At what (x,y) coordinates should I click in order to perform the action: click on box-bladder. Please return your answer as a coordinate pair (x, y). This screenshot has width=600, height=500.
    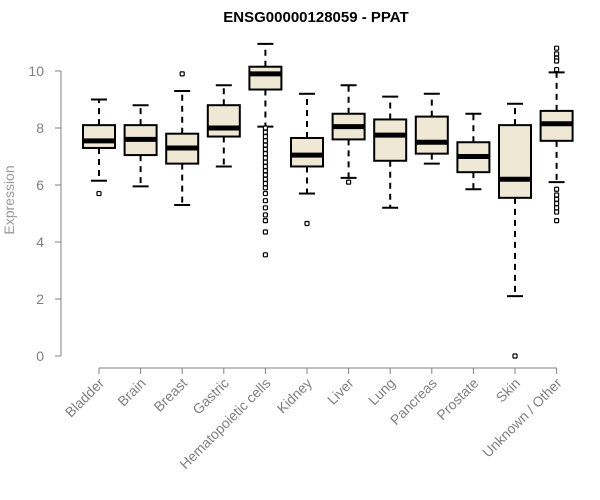
    Looking at the image, I should click on (99, 147).